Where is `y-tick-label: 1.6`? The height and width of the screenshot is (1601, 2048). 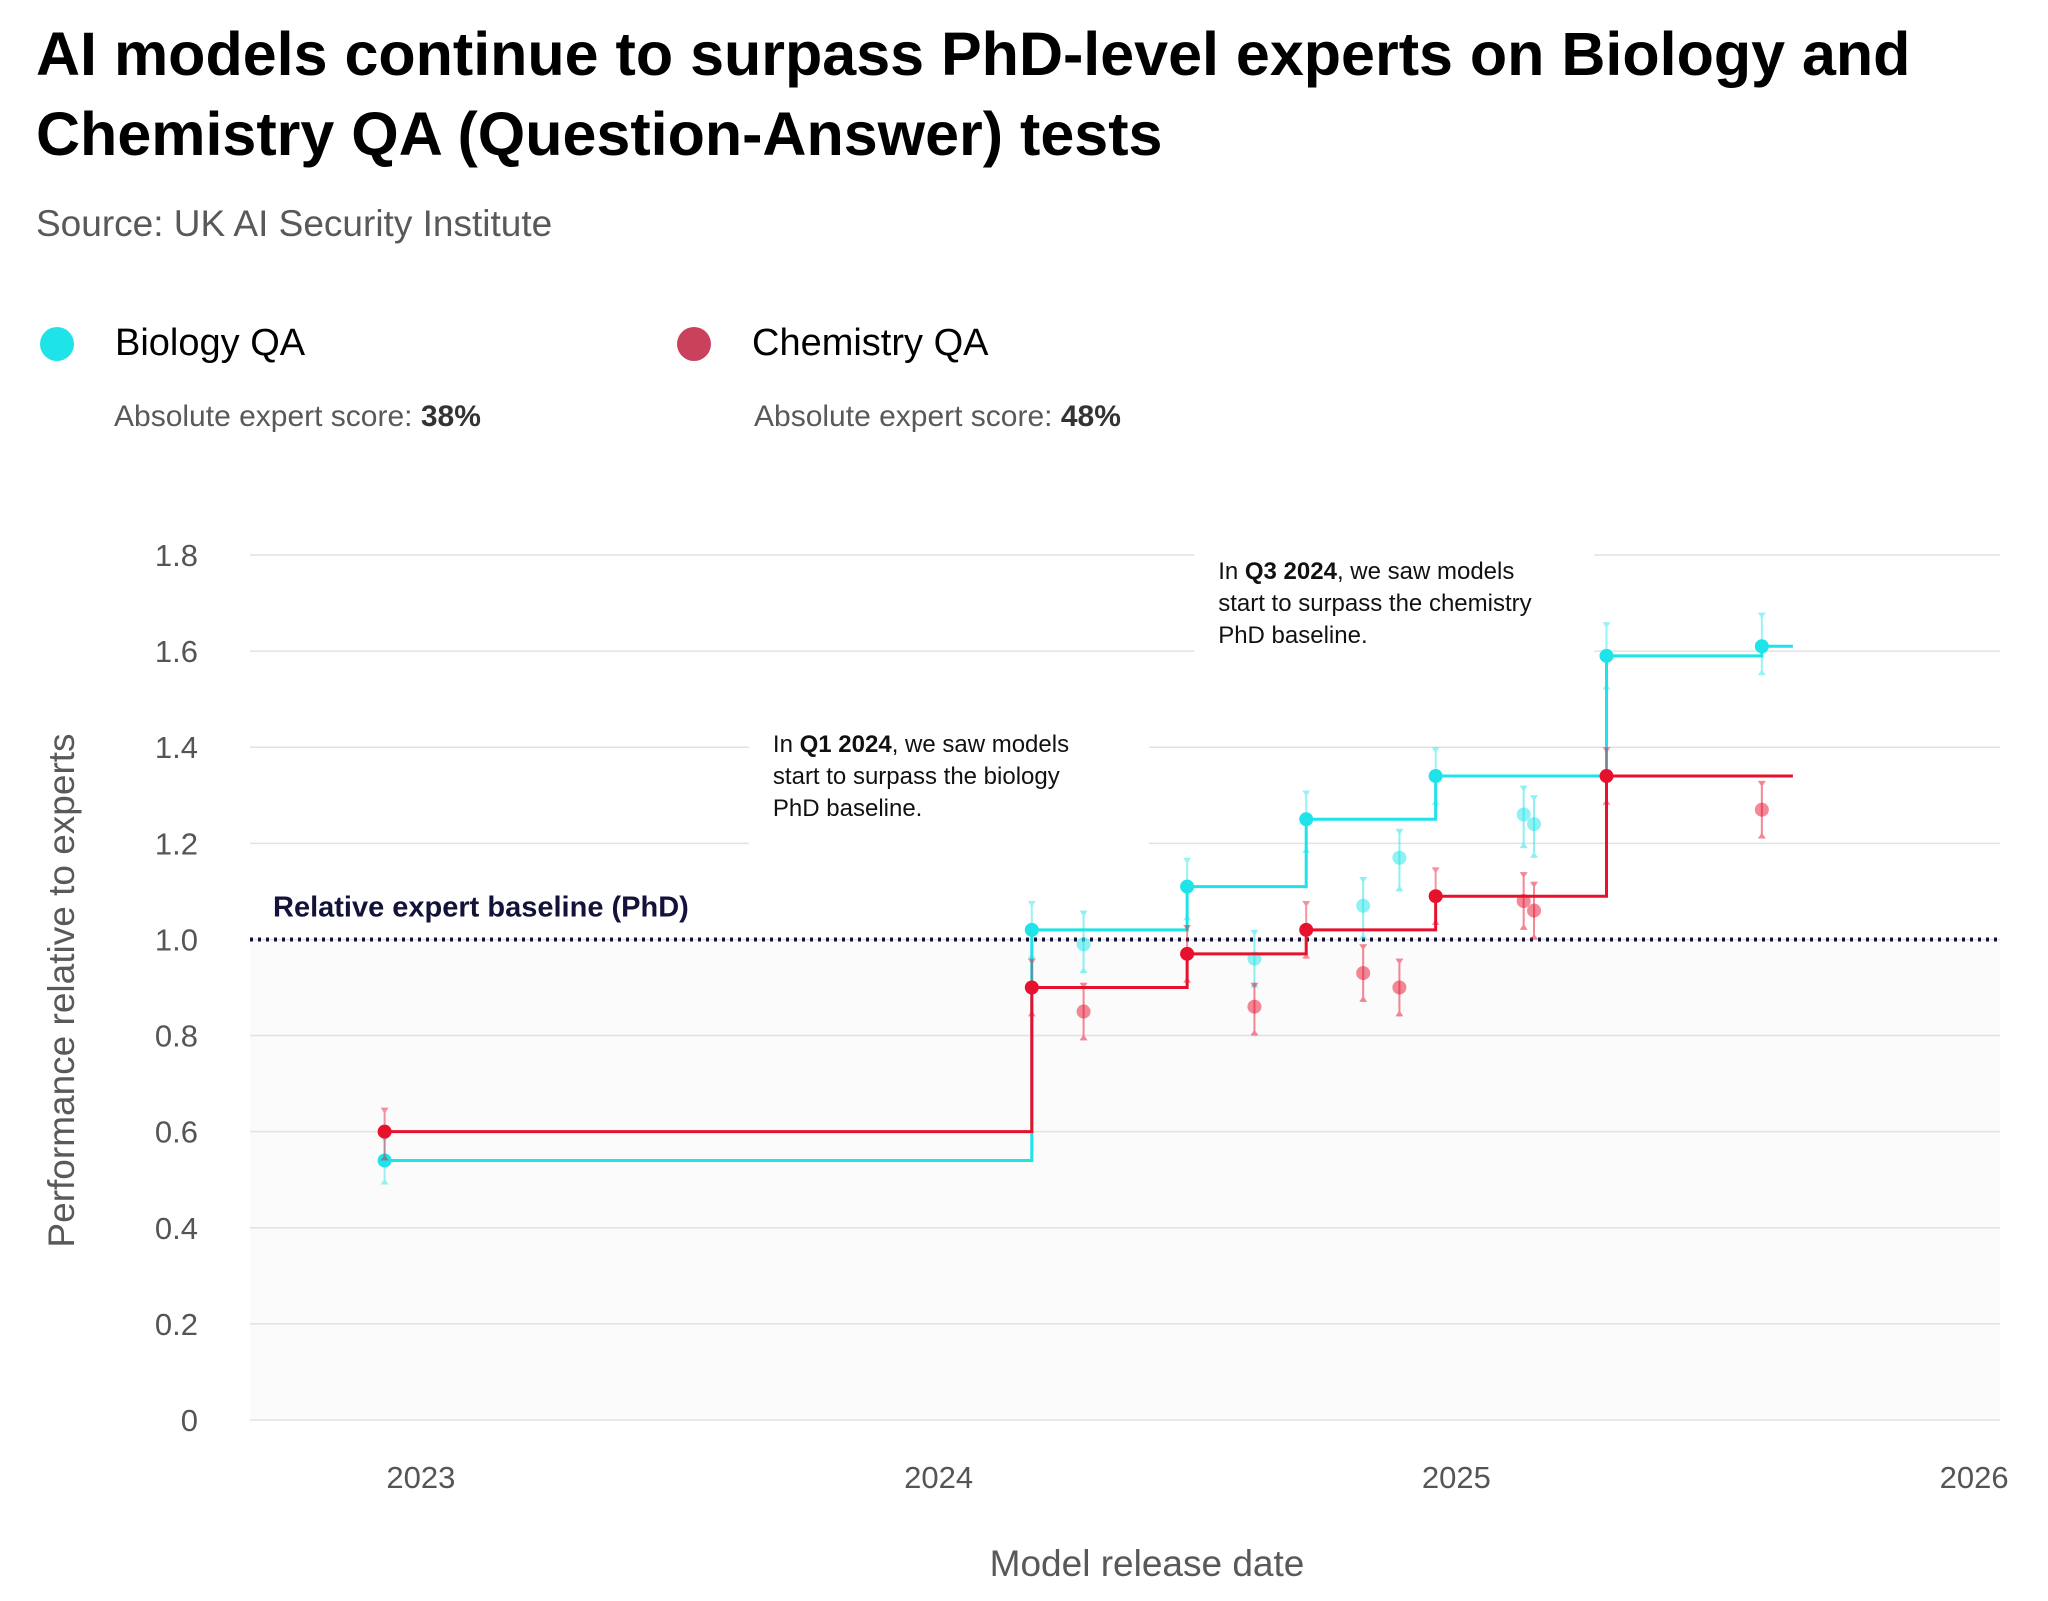 y-tick-label: 1.6 is located at coordinates (176, 651).